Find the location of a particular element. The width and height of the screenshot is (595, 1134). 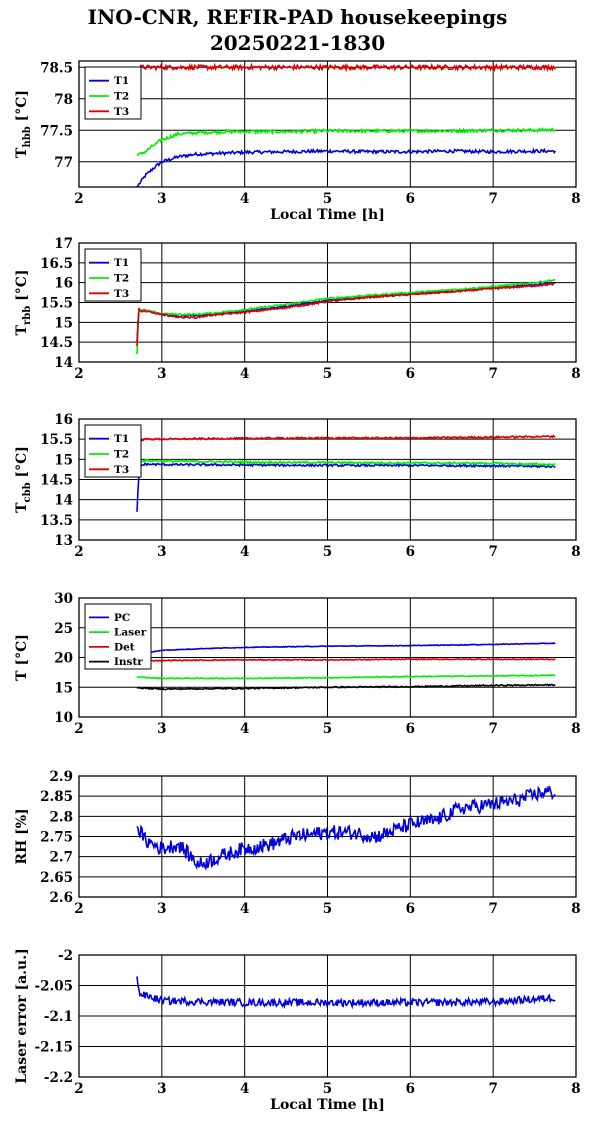

legend-label: T2 is located at coordinates (121, 455).